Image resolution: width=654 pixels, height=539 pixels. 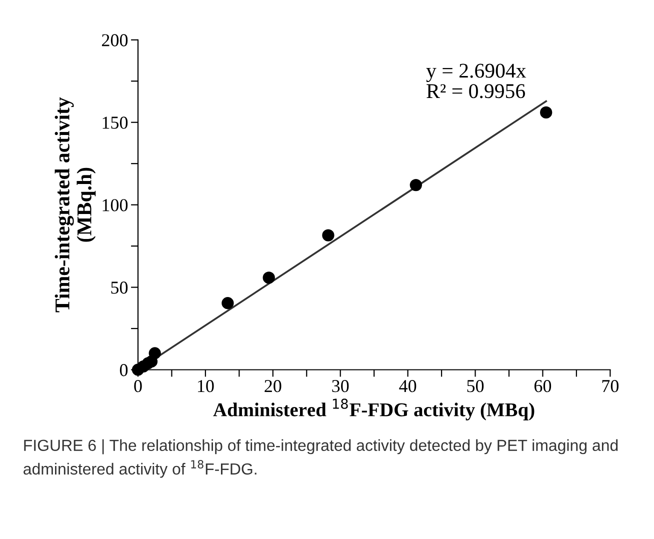 I want to click on annotation: y = 2.6904x R² = 0.9956, so click(x=476, y=81).